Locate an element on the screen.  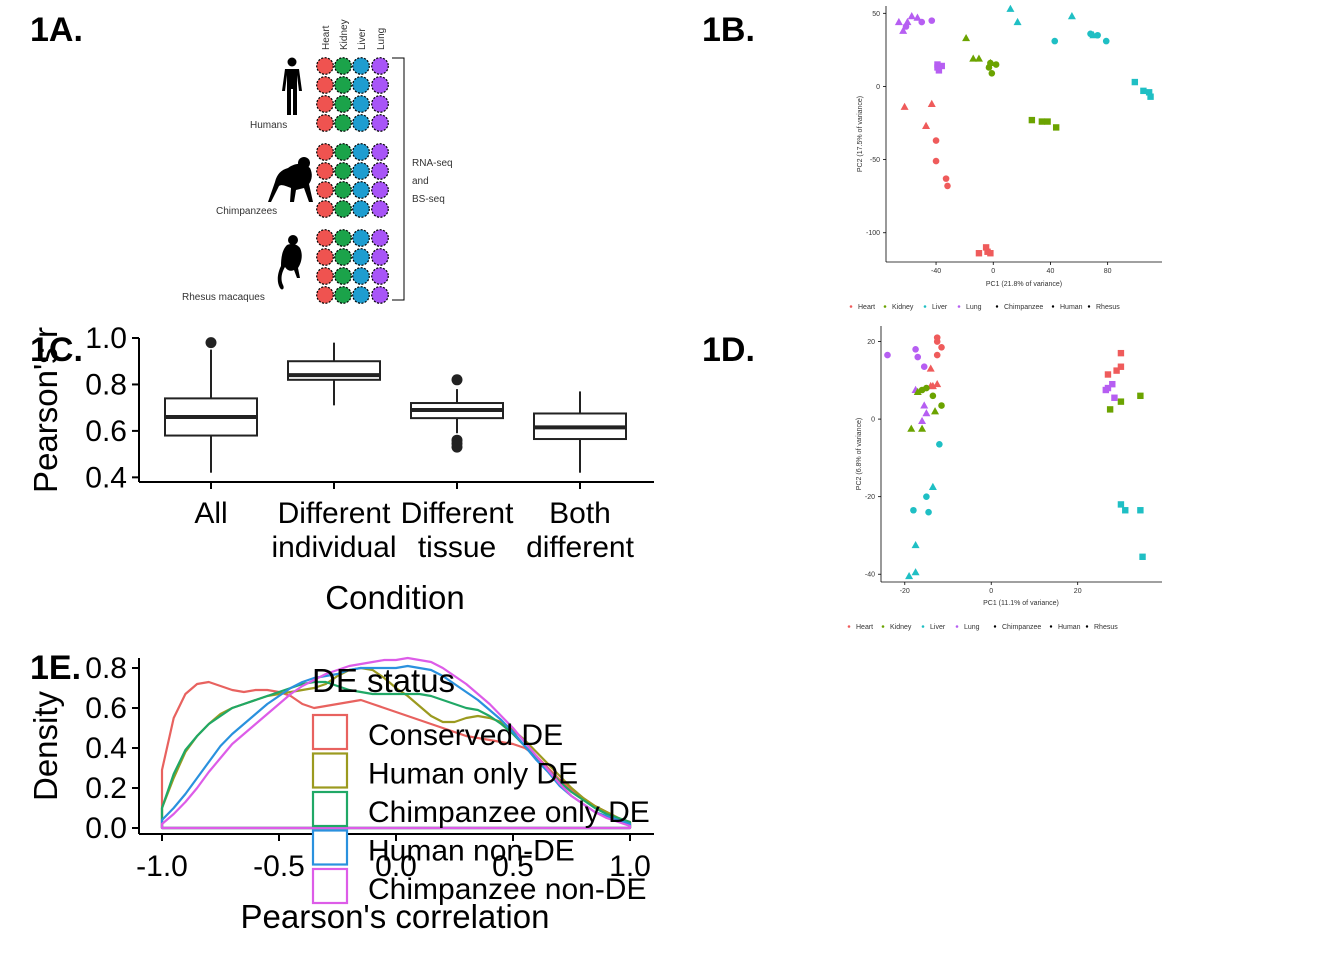
legend-label-1e-conserved-de: Conserved DE is located at coordinates (465, 735).